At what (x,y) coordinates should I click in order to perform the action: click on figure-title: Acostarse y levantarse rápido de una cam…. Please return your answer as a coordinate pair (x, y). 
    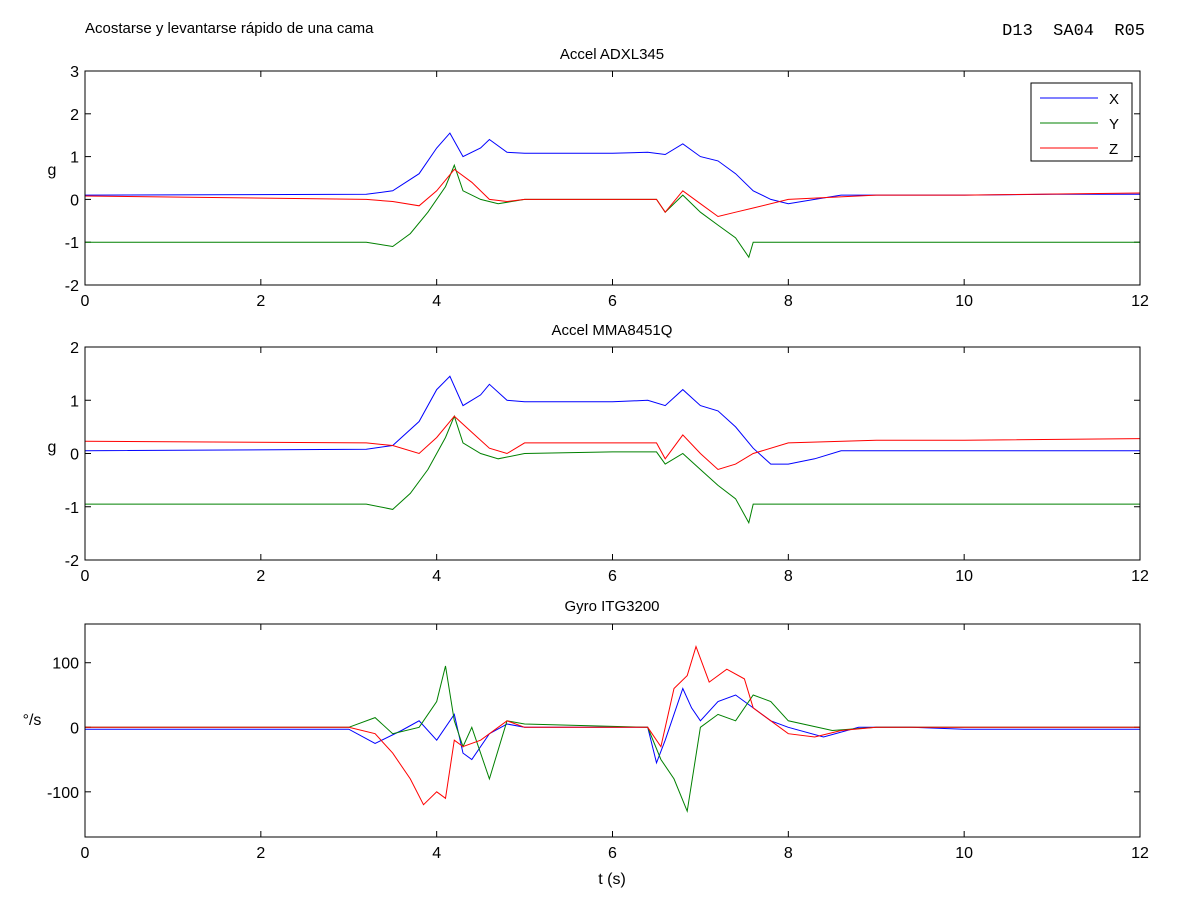
    Looking at the image, I should click on (229, 28).